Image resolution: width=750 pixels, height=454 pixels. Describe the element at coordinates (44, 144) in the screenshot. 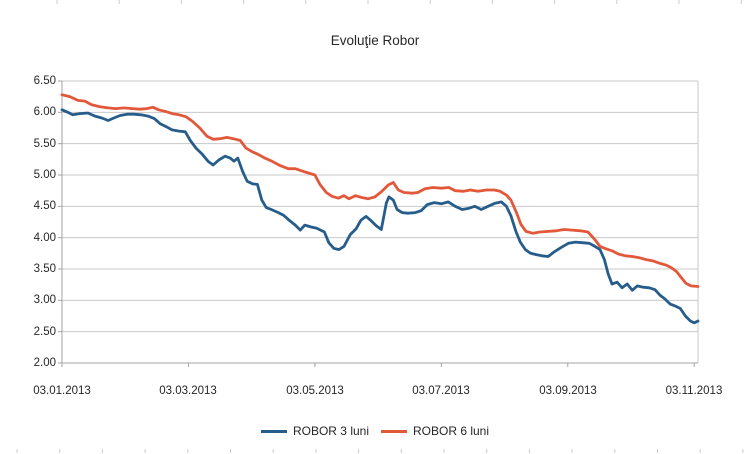

I see `y-axis-label: 5.50` at that location.